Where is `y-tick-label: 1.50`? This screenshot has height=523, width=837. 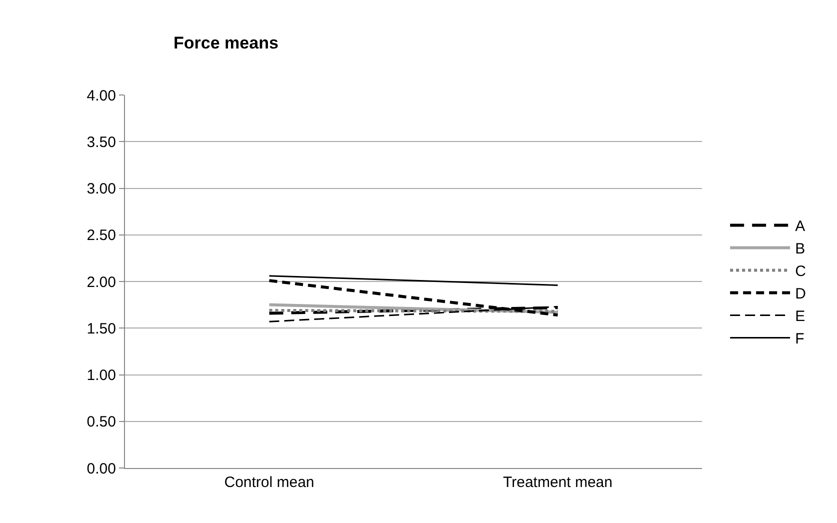
y-tick-label: 1.50 is located at coordinates (101, 329).